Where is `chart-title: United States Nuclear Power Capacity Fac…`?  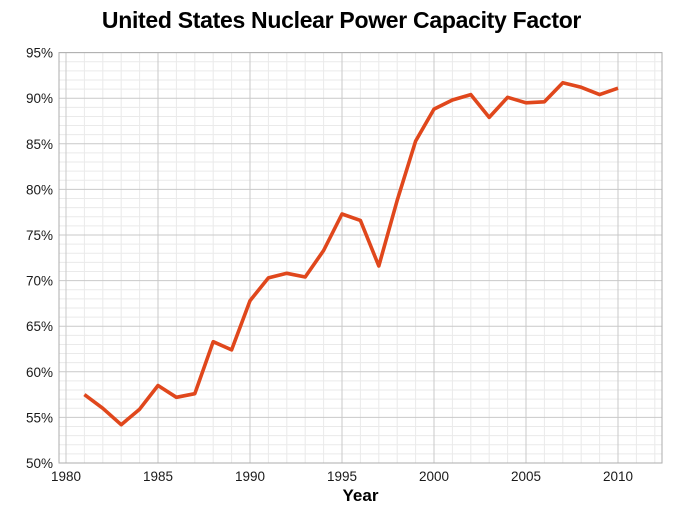 chart-title: United States Nuclear Power Capacity Fac… is located at coordinates (341, 20).